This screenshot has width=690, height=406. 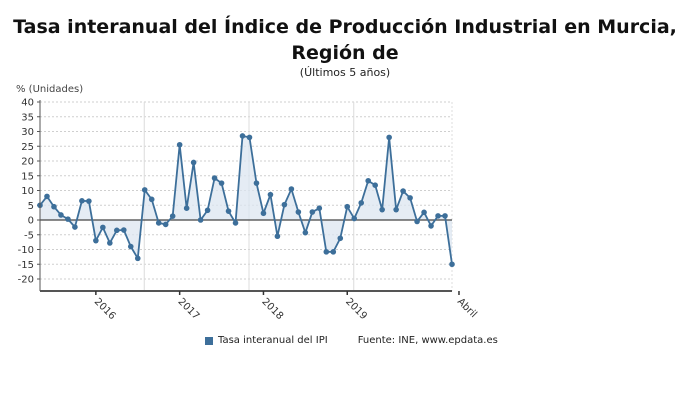 What do you see at coordinates (27, 117) in the screenshot?
I see `y-tick-label: 35` at bounding box center [27, 117].